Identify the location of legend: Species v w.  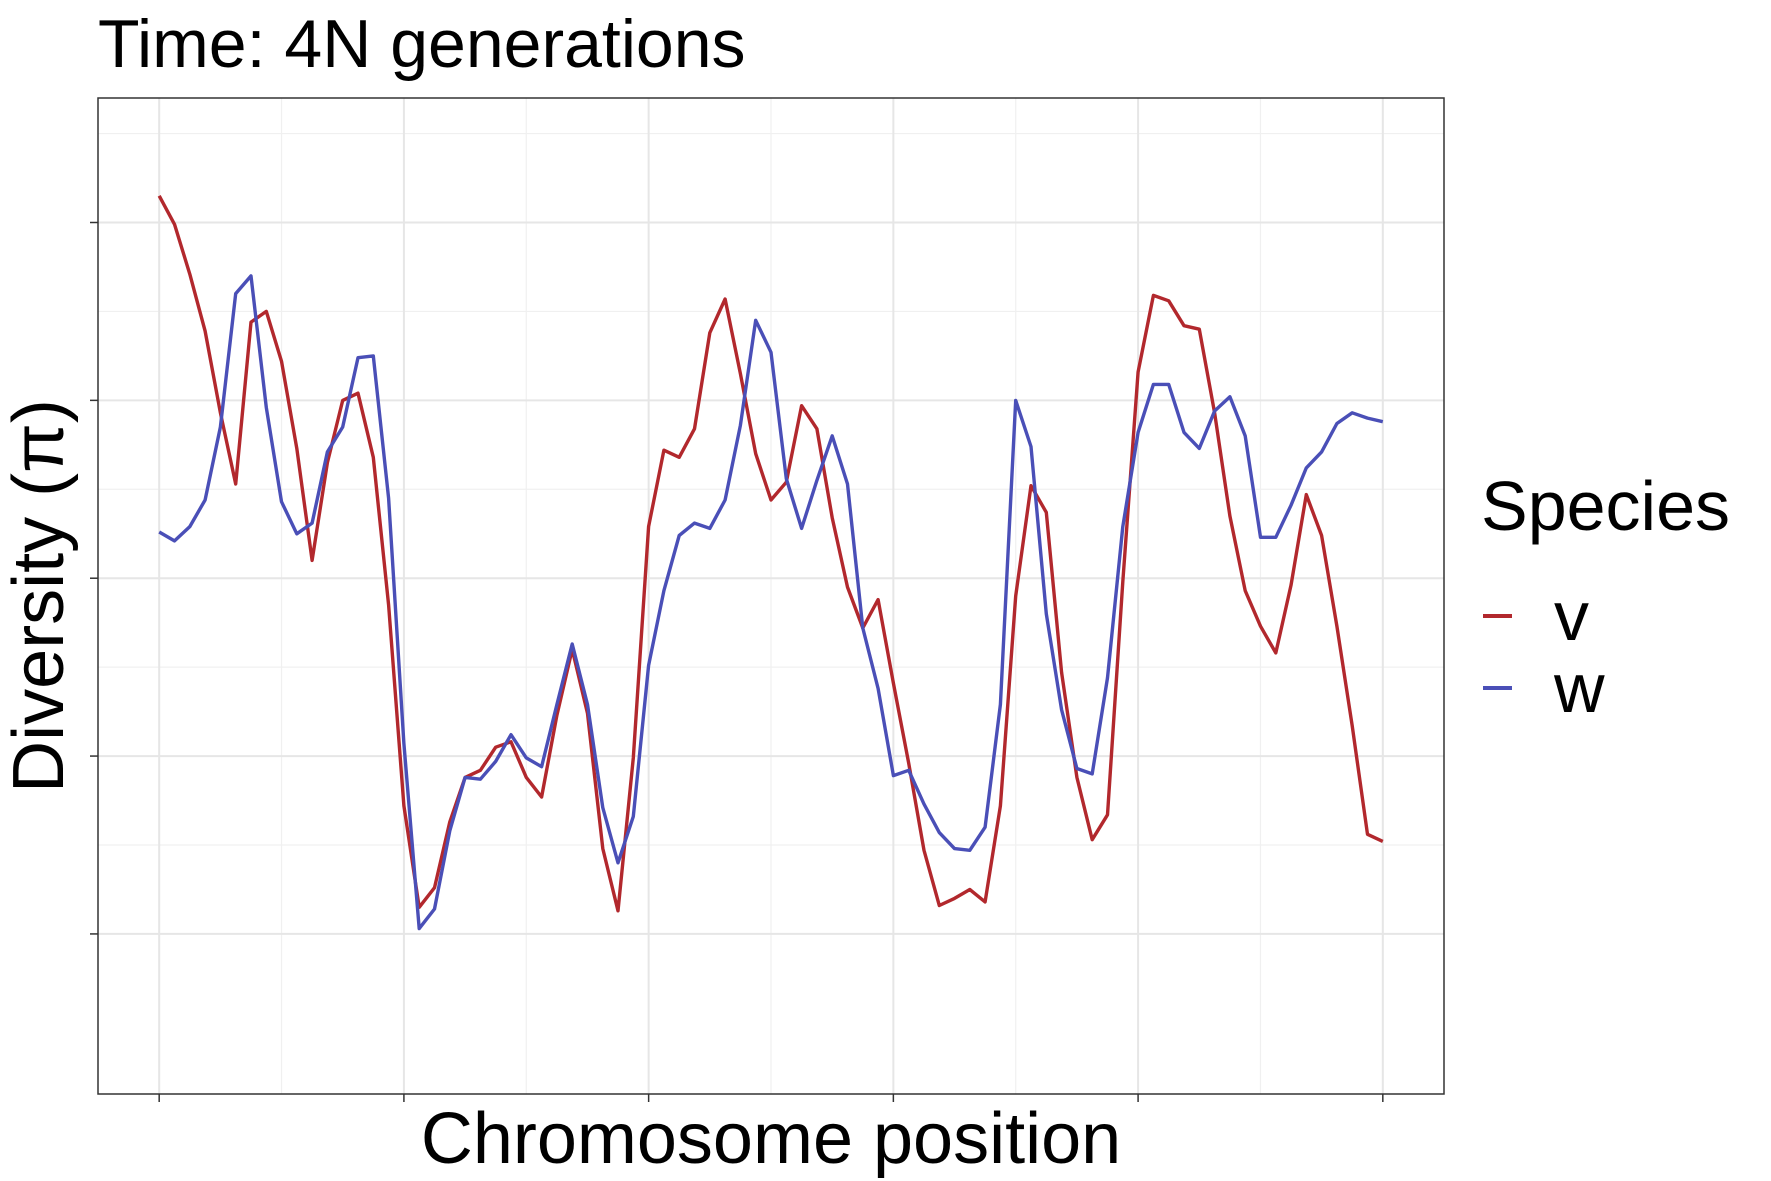
(1605, 597).